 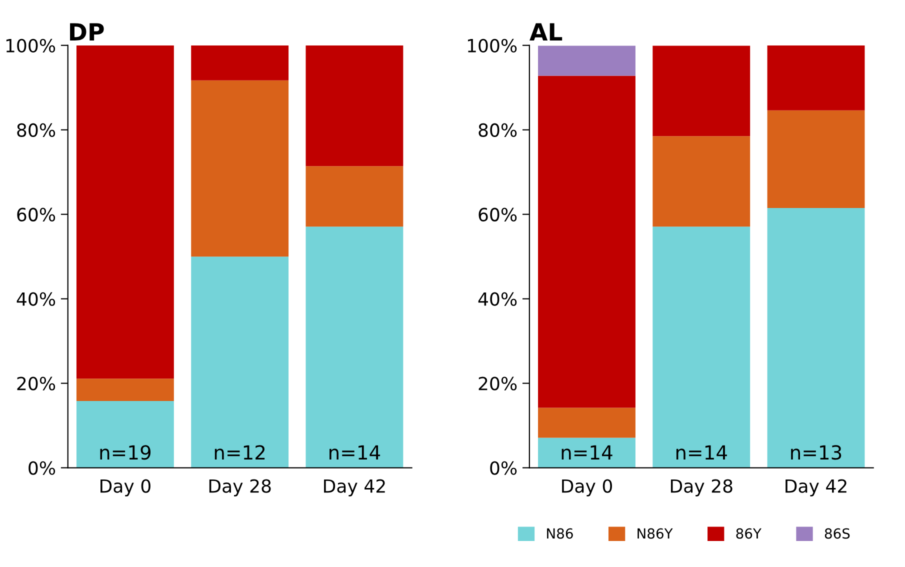 What do you see at coordinates (87, 31) in the screenshot?
I see `chart-title: DP` at bounding box center [87, 31].